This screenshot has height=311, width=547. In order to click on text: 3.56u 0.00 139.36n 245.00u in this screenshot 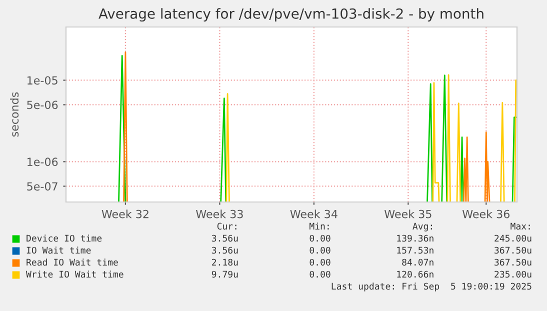, I will do `click(372, 238)`.